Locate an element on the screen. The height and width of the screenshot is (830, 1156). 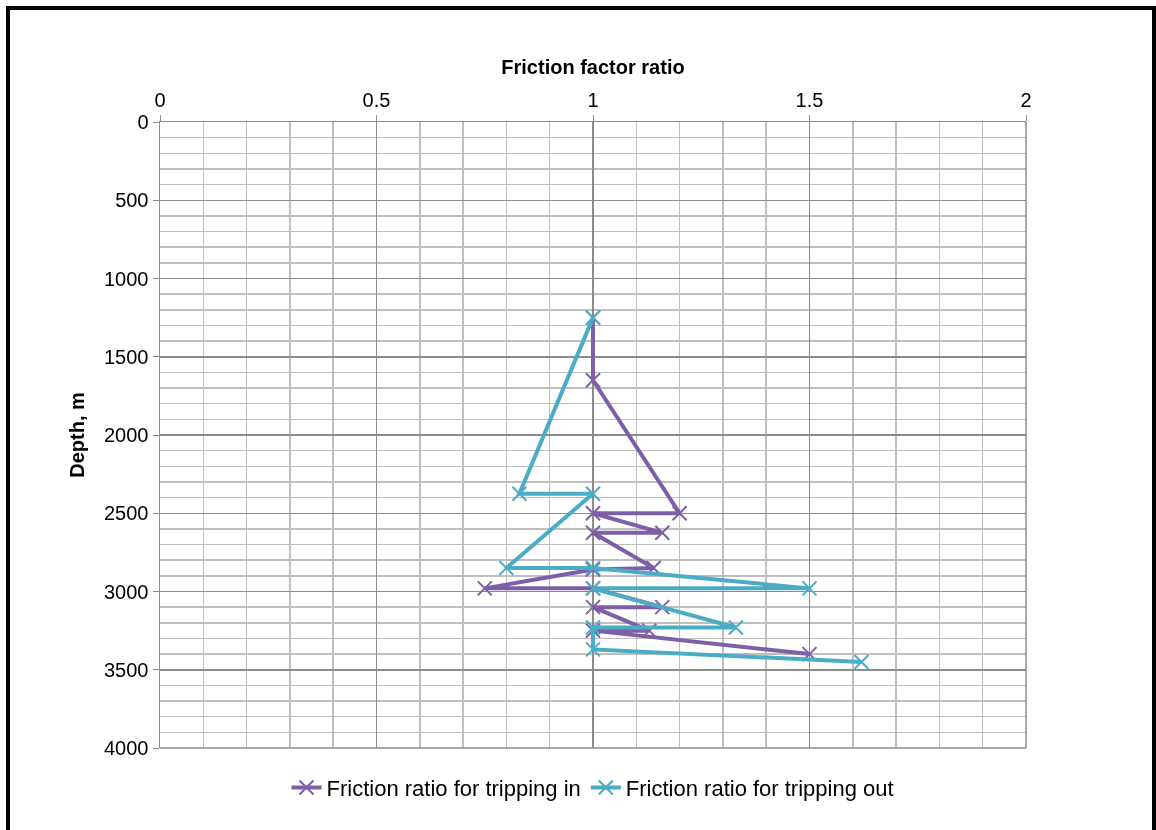
x-tick-label: 0 is located at coordinates (160, 99).